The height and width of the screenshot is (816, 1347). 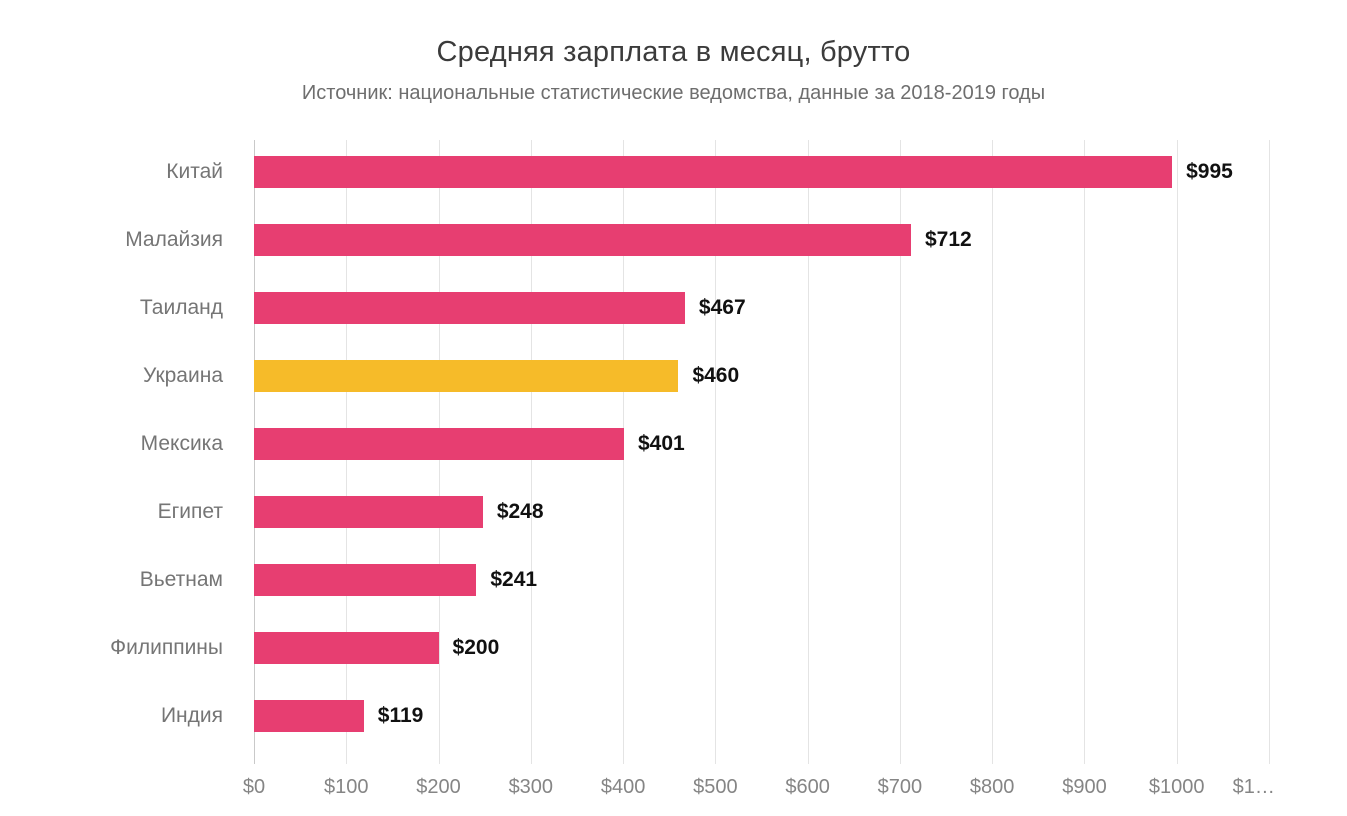 I want to click on x-tick-label: $500, so click(x=715, y=787).